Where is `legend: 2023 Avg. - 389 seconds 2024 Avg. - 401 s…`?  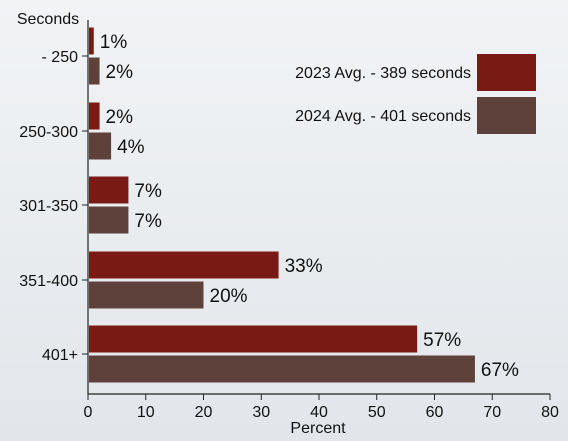 legend: 2023 Avg. - 389 seconds 2024 Avg. - 401 s… is located at coordinates (415, 94).